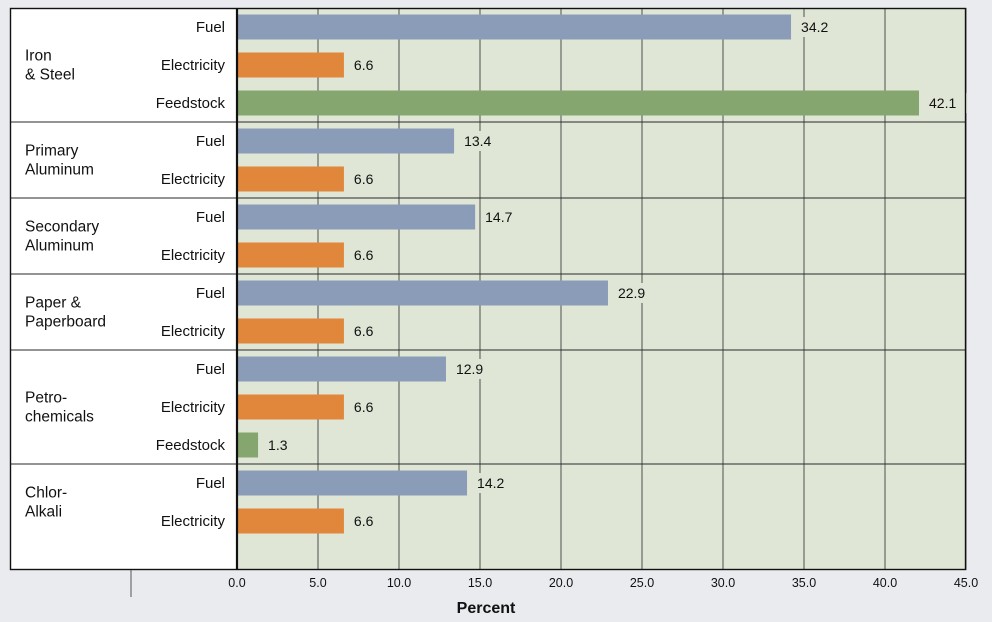 Image resolution: width=992 pixels, height=622 pixels. What do you see at coordinates (486, 608) in the screenshot?
I see `x-axis-title: Percent` at bounding box center [486, 608].